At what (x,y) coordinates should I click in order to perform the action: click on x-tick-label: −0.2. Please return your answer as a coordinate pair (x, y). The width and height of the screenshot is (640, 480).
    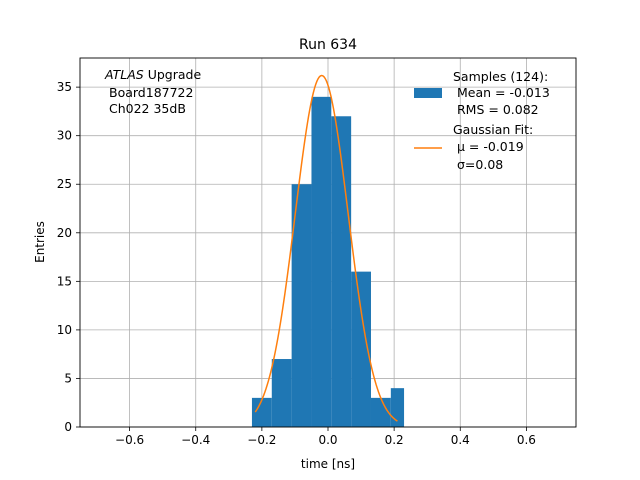
    Looking at the image, I should click on (261, 440).